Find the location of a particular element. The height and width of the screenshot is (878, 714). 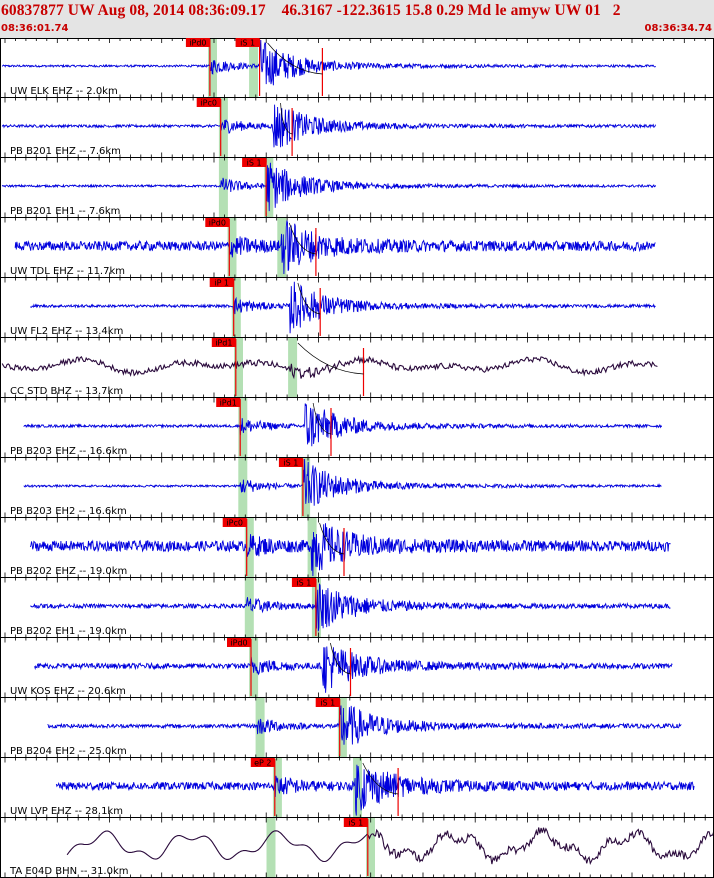

station-label: PB B204 EH2 -- 25.0km is located at coordinates (68, 751).